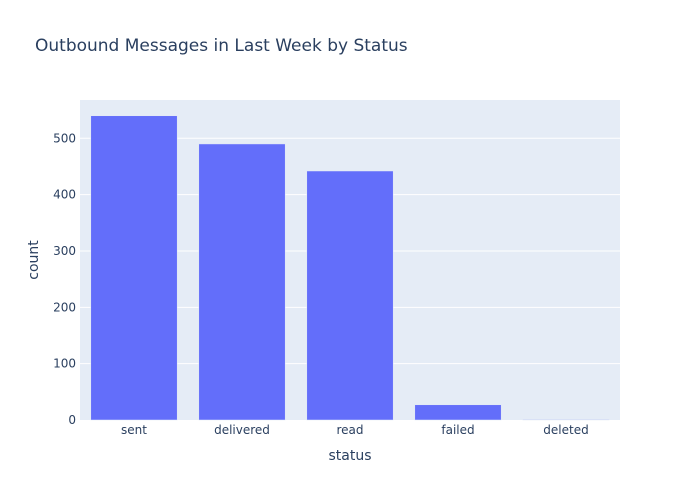 Image resolution: width=700 pixels, height=504 pixels. I want to click on y-tick-label: 500, so click(64, 138).